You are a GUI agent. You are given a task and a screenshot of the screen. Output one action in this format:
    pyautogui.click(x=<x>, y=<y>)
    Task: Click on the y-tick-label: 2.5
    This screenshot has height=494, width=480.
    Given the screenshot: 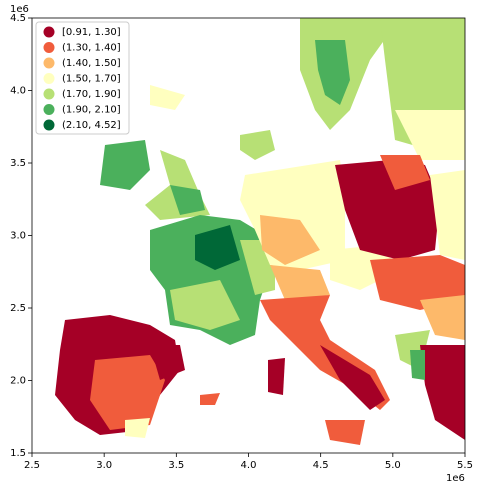 What is the action you would take?
    pyautogui.click(x=18, y=308)
    